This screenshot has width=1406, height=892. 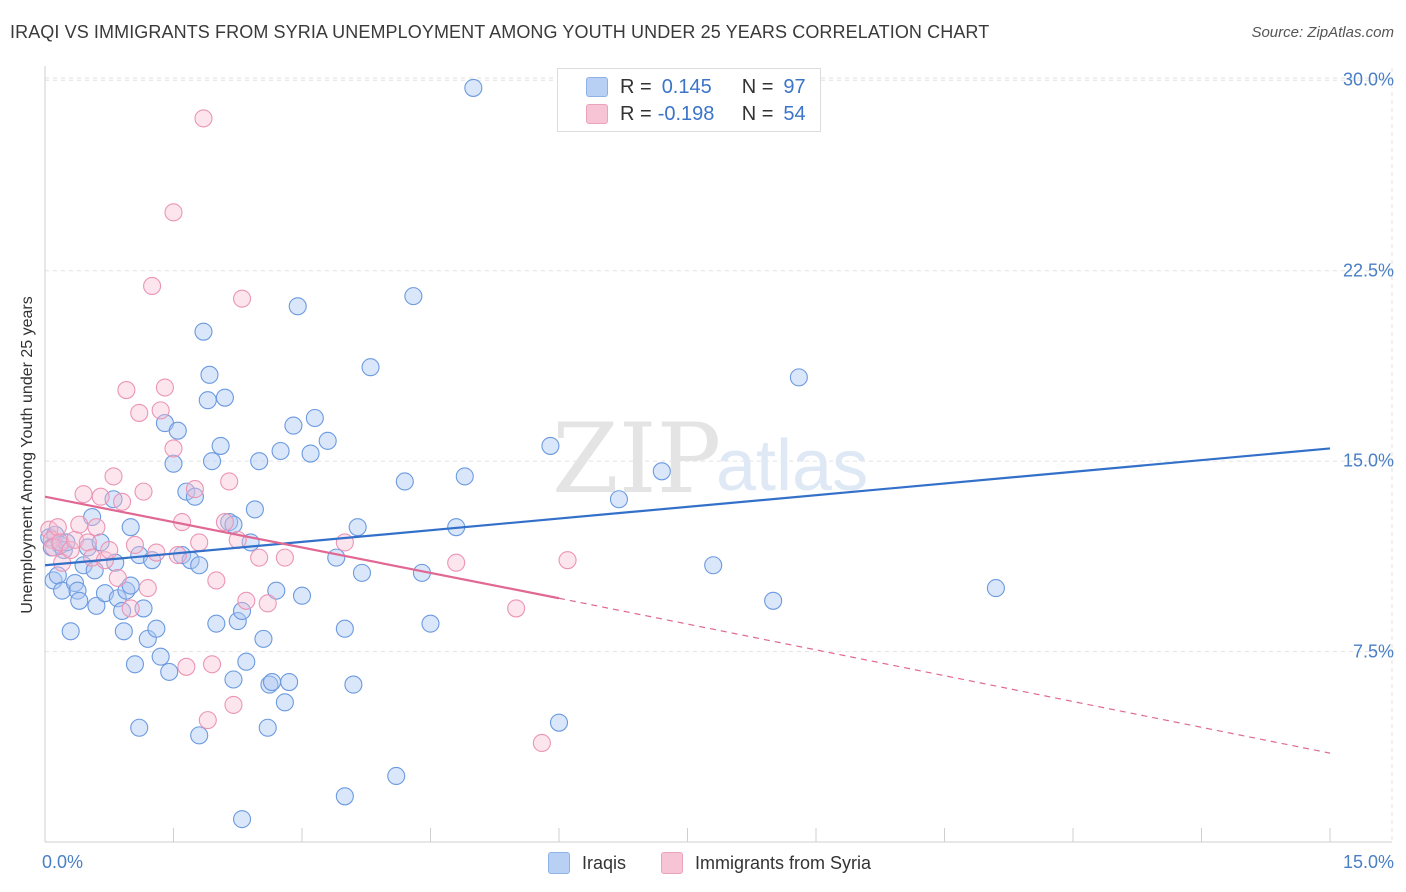 What do you see at coordinates (686, 86) in the screenshot?
I see `legend-r-value: 0.145` at bounding box center [686, 86].